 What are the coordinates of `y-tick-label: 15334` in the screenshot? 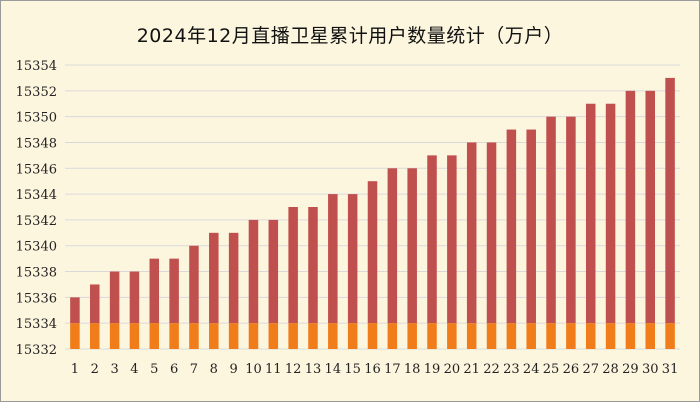 It's located at (36, 324).